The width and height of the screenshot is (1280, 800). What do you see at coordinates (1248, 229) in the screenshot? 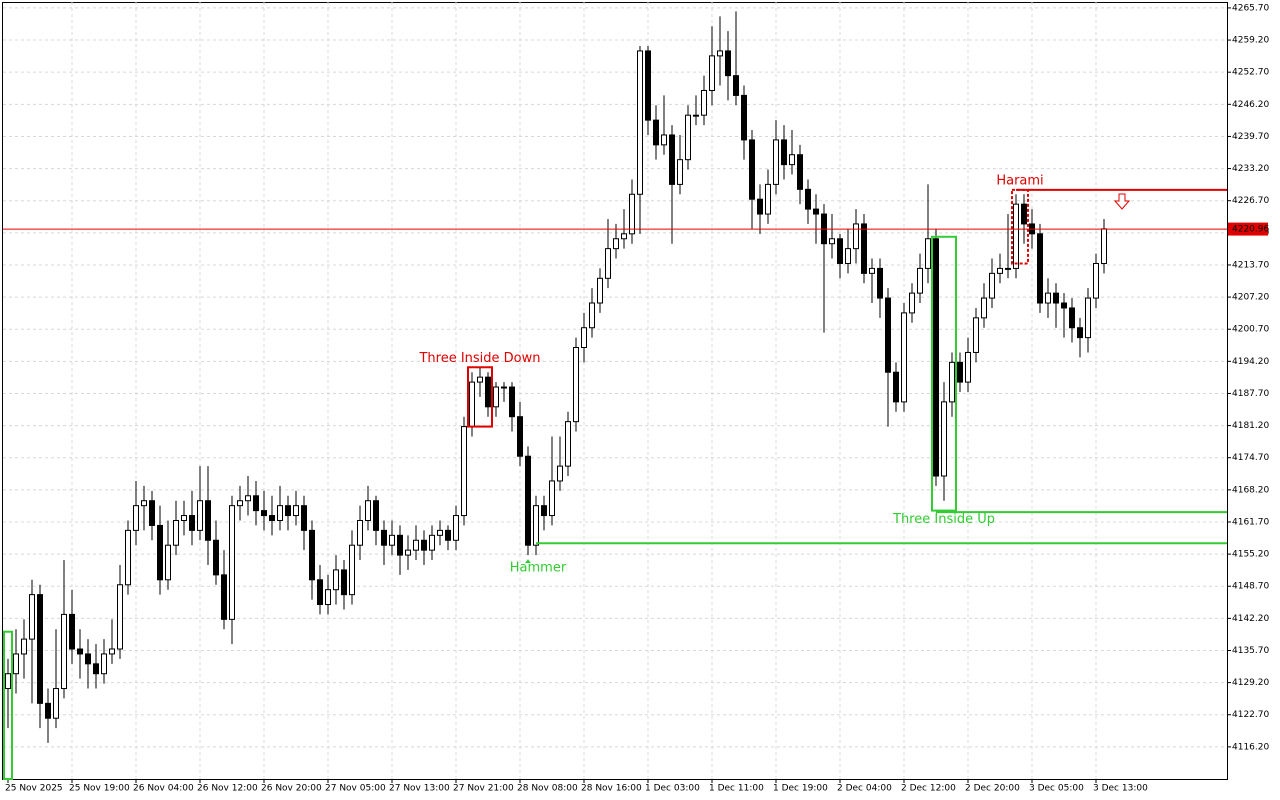
I see `last-price-box` at bounding box center [1248, 229].